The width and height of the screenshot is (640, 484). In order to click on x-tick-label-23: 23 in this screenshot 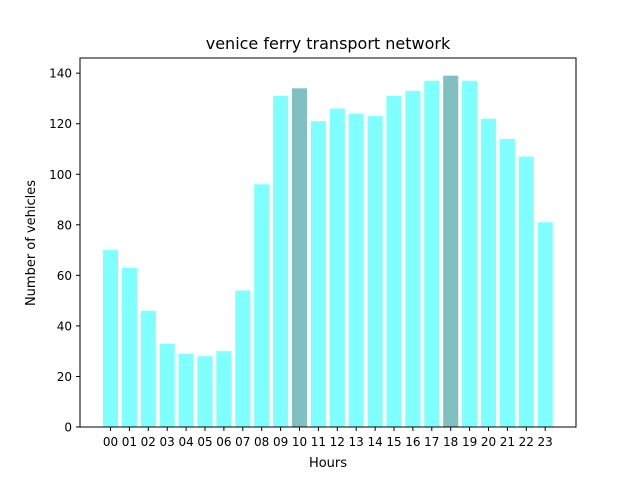, I will do `click(545, 442)`.